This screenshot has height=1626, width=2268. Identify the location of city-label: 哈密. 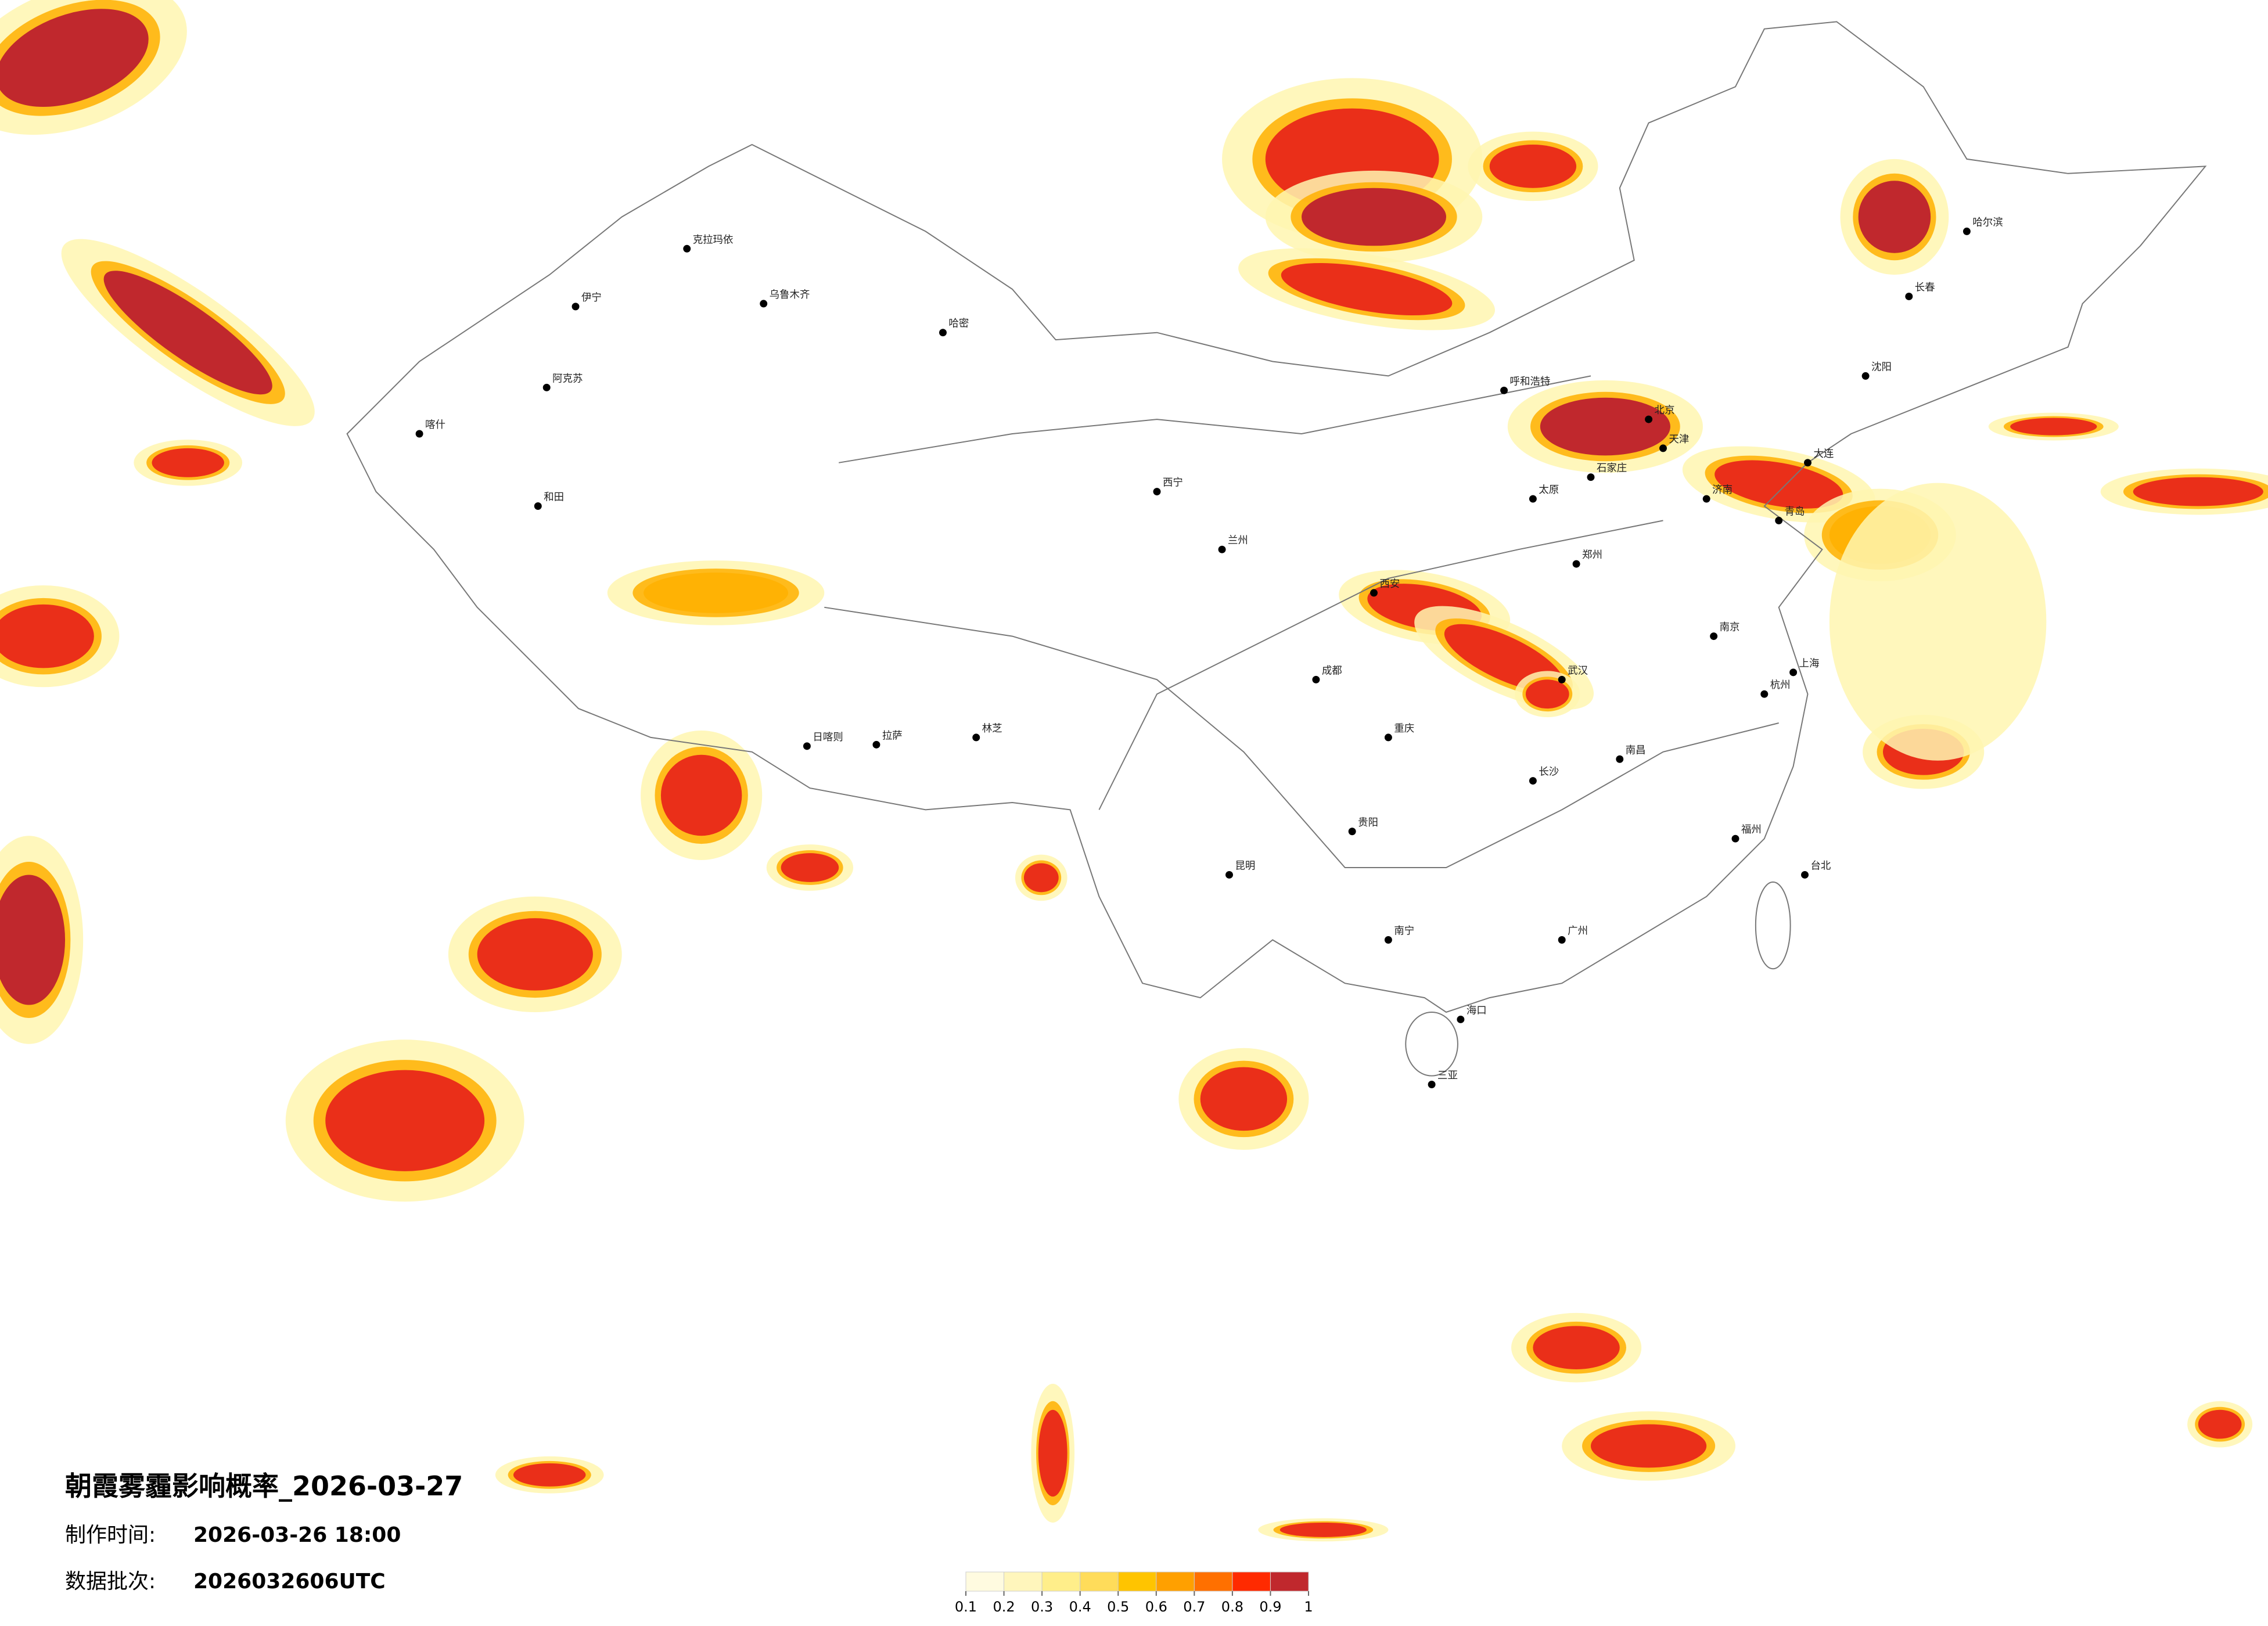
(958, 324).